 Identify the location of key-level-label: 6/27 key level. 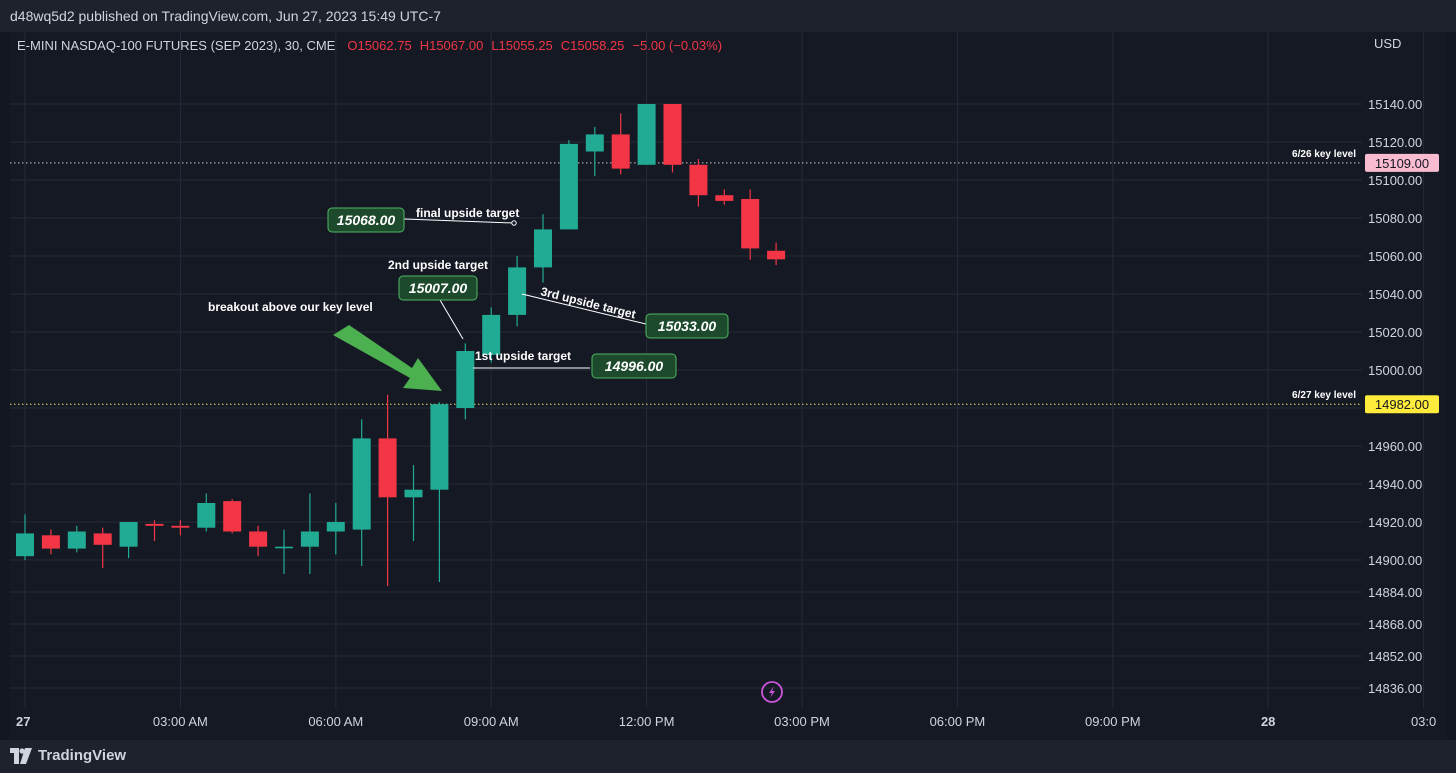
(1324, 395).